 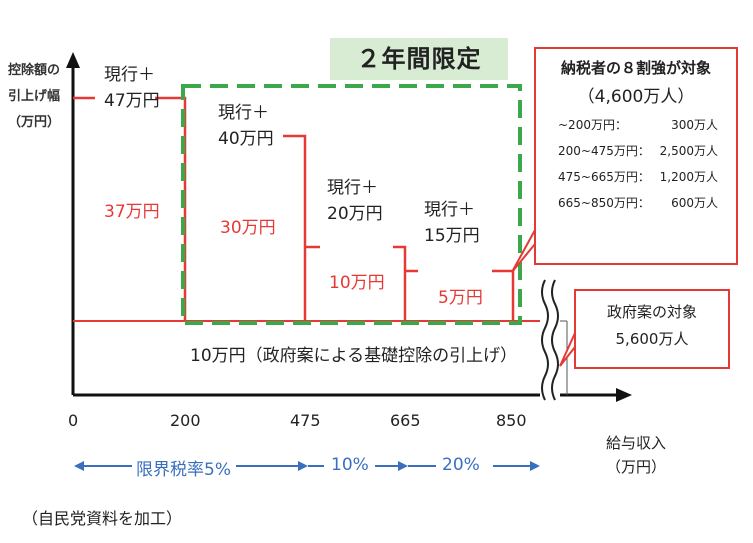 I want to click on step-2-value: 30万円, so click(x=248, y=228).